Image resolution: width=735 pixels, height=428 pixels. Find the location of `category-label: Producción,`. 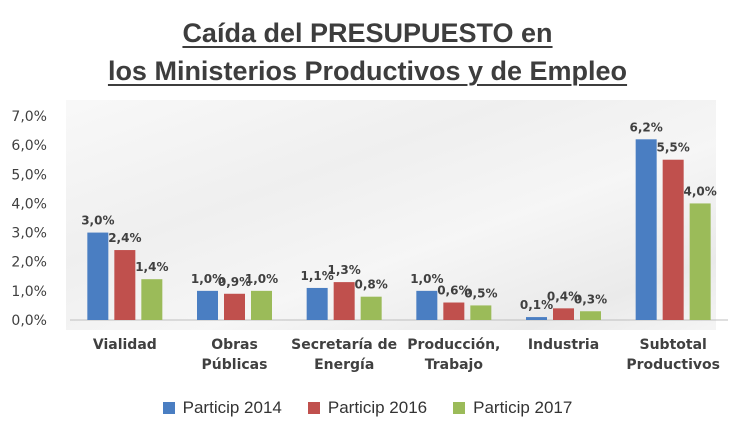

category-label: Producción, is located at coordinates (453, 345).